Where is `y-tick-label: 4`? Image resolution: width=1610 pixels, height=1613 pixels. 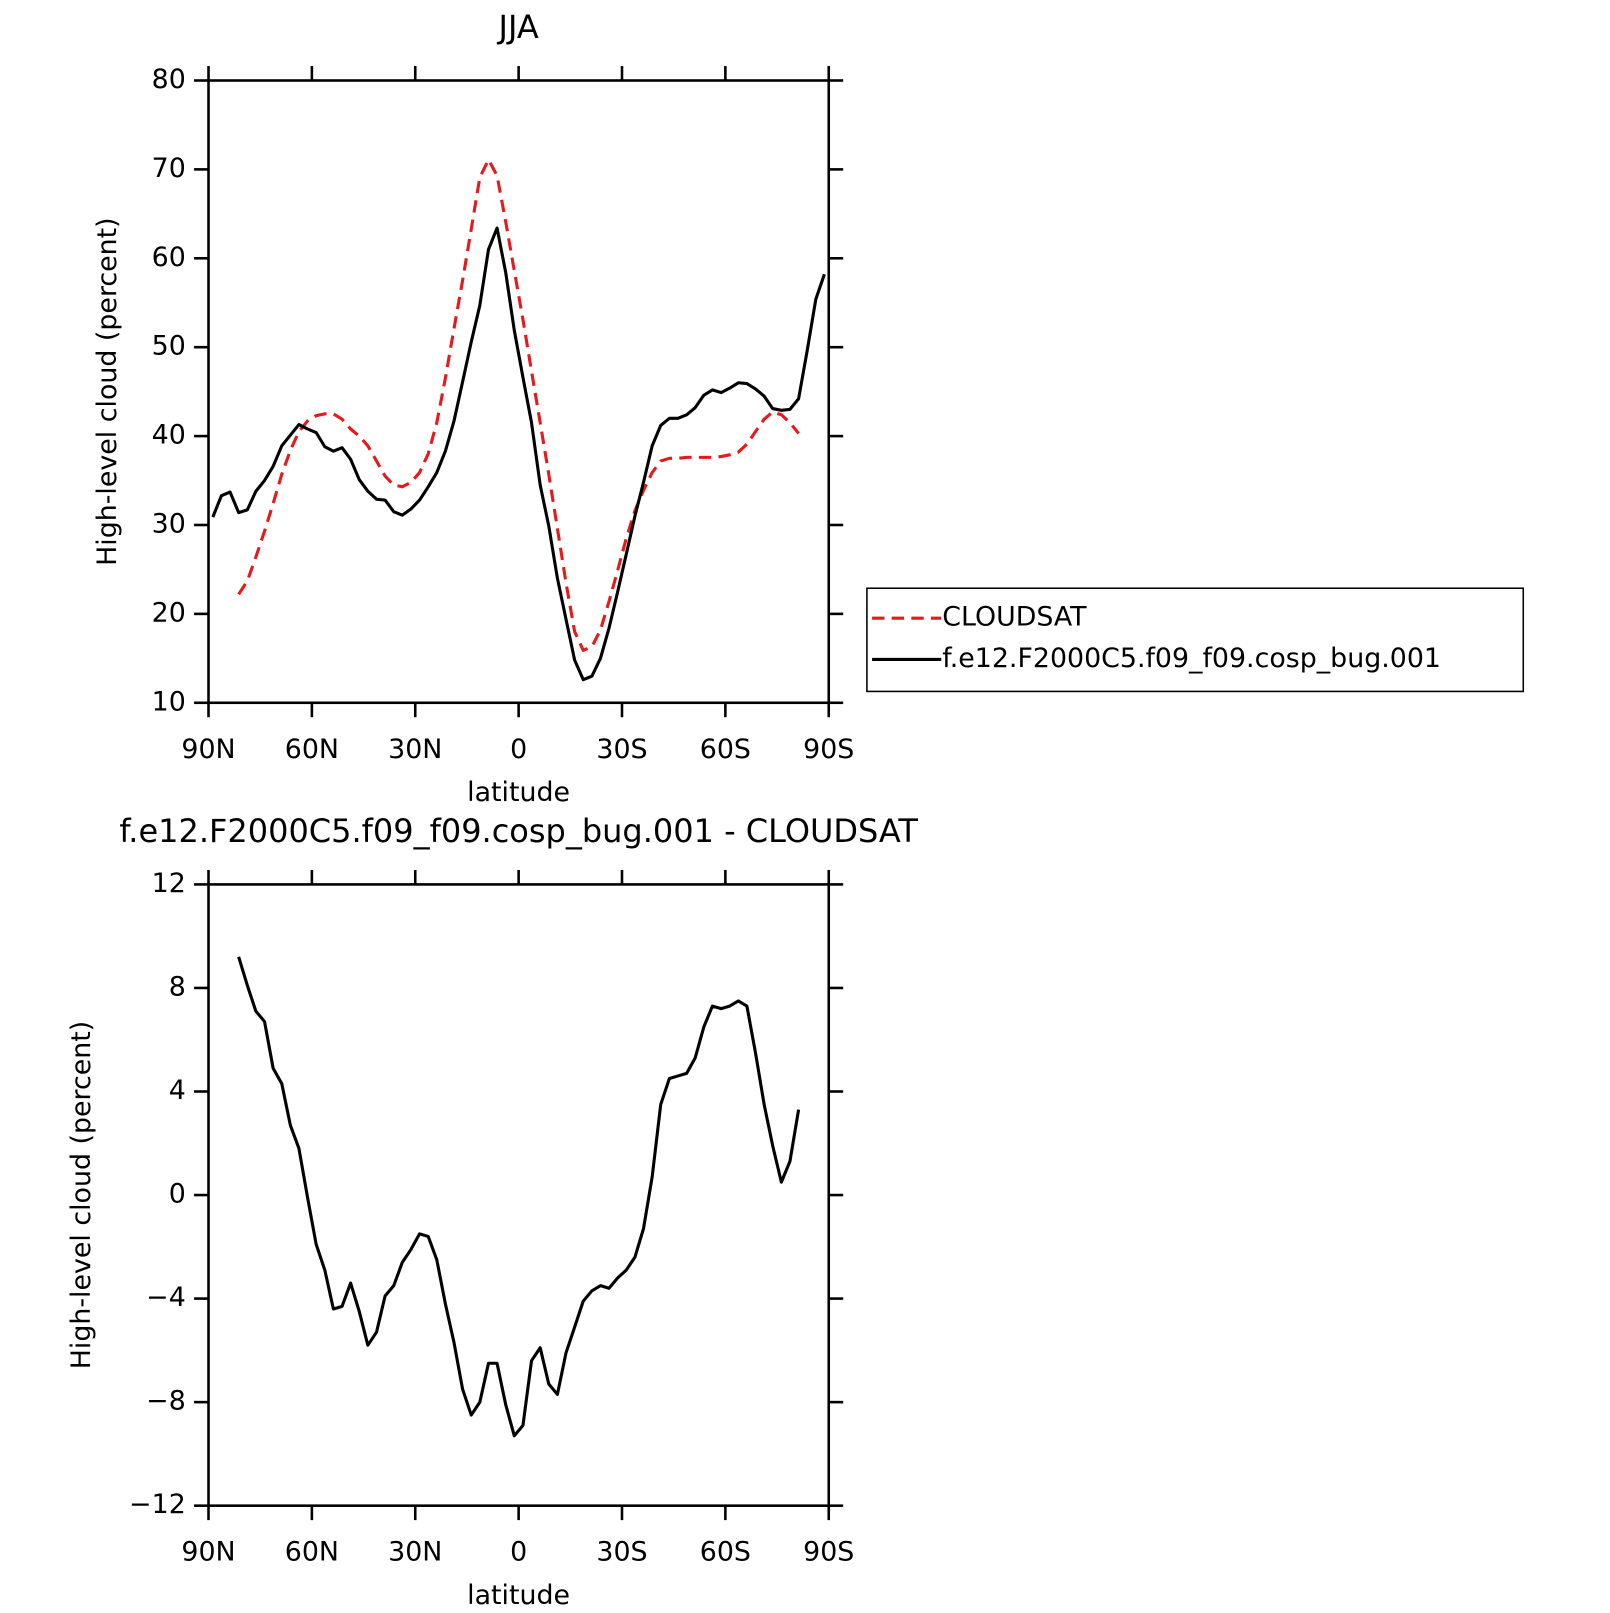
y-tick-label: 4 is located at coordinates (177, 1090).